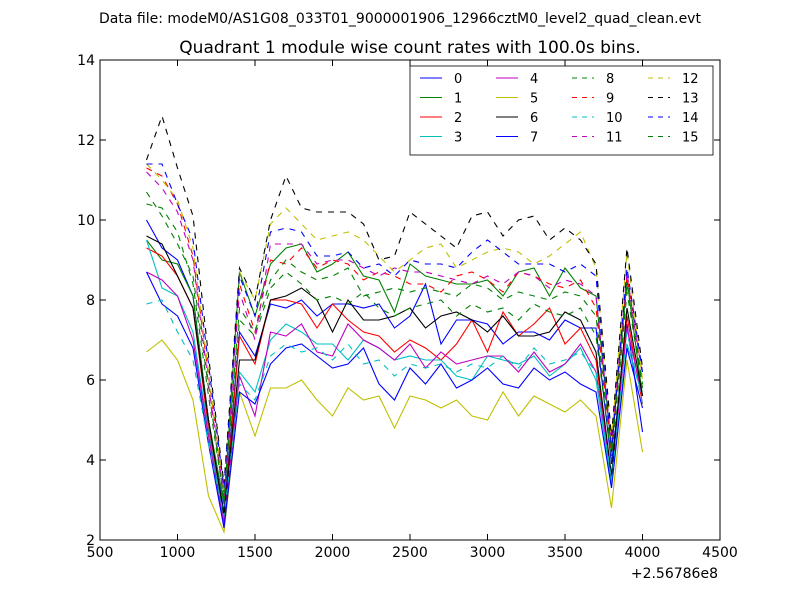 Image resolution: width=800 pixels, height=600 pixels. I want to click on legend-label-15: 15, so click(690, 138).